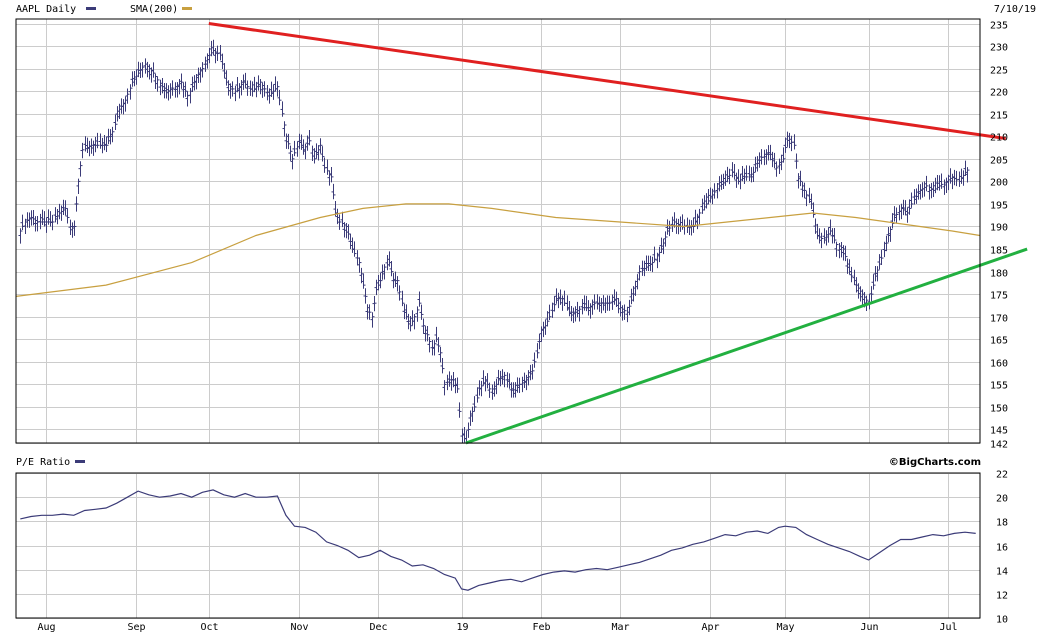 This screenshot has height=635, width=1045. I want to click on x-tick-label: Nov, so click(299, 627).